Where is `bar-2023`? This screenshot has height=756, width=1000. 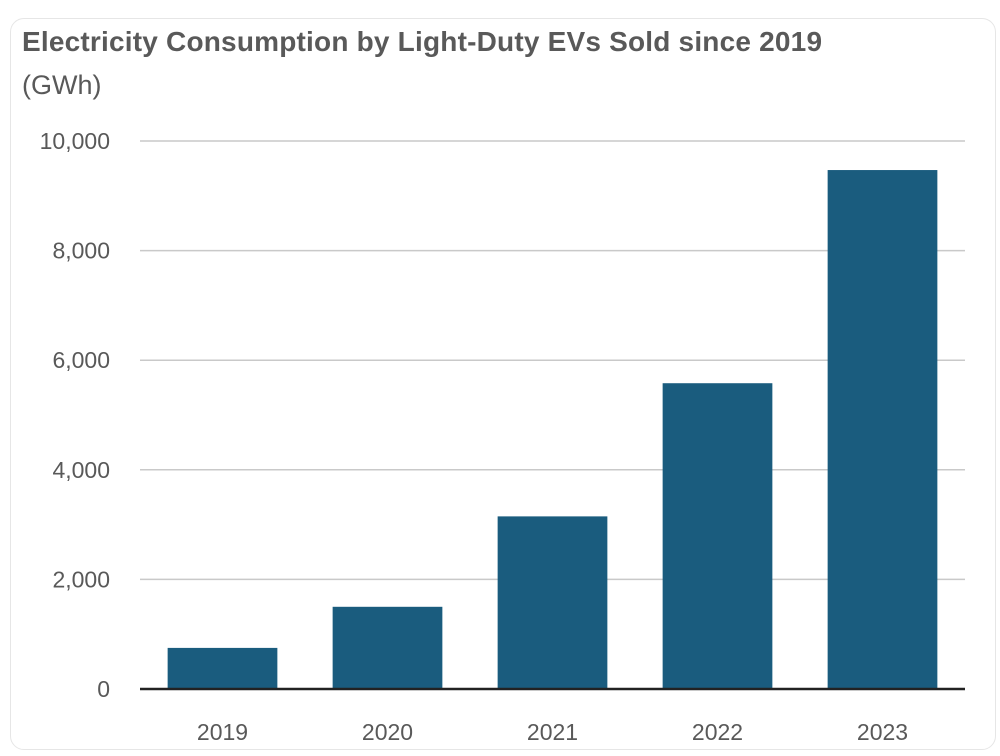
bar-2023 is located at coordinates (882, 429).